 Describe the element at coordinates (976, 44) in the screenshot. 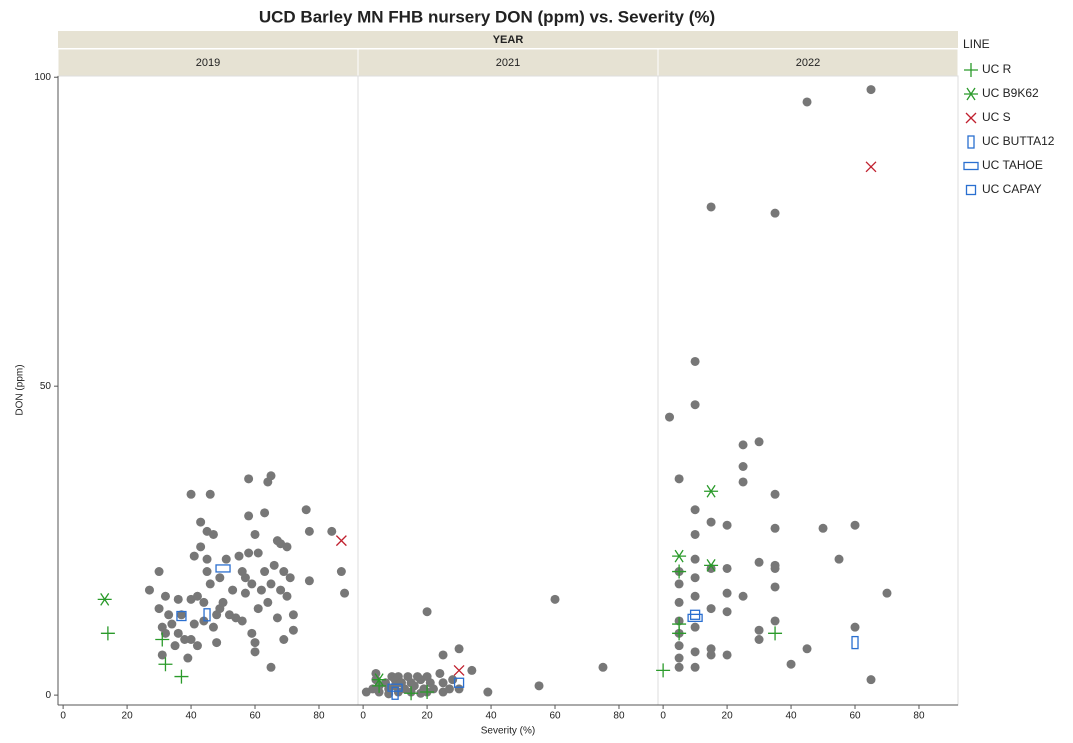

I see `legend-title: LINE` at that location.